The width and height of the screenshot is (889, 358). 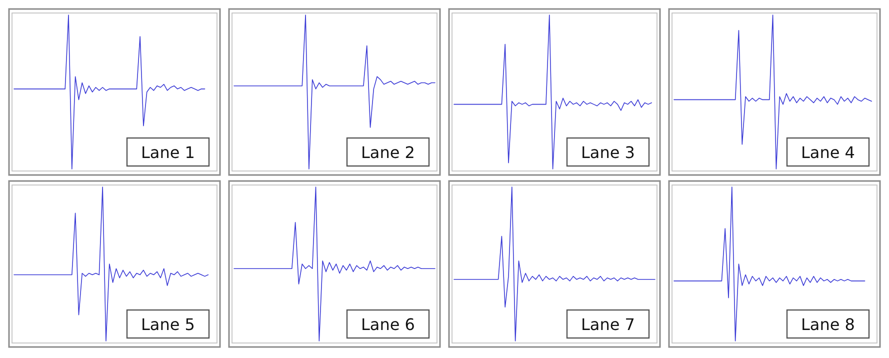 I want to click on text: Lane 4, so click(x=828, y=152).